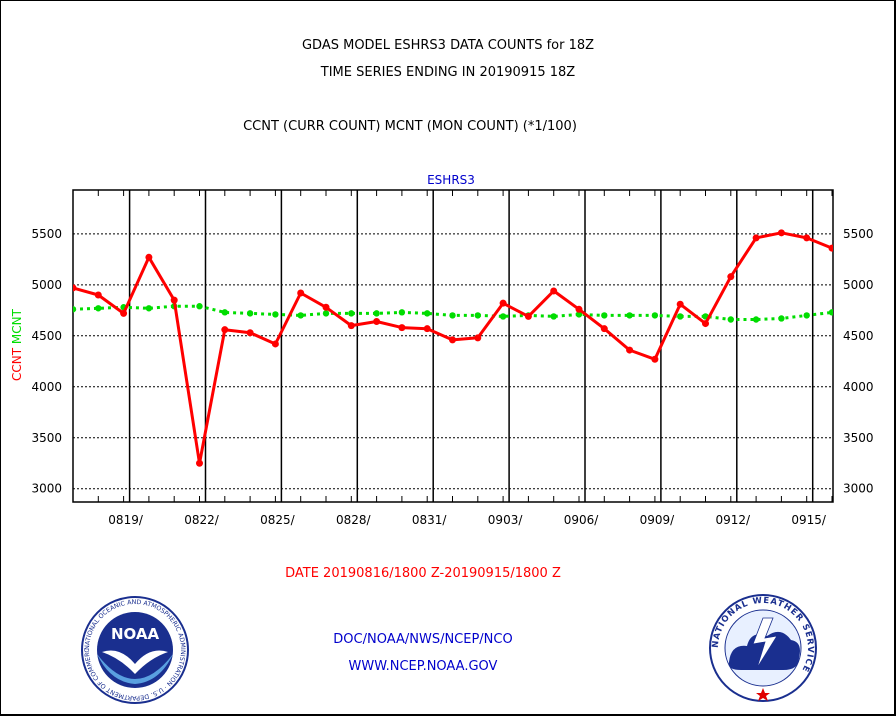  I want to click on x-tick-label: 0831/, so click(430, 520).